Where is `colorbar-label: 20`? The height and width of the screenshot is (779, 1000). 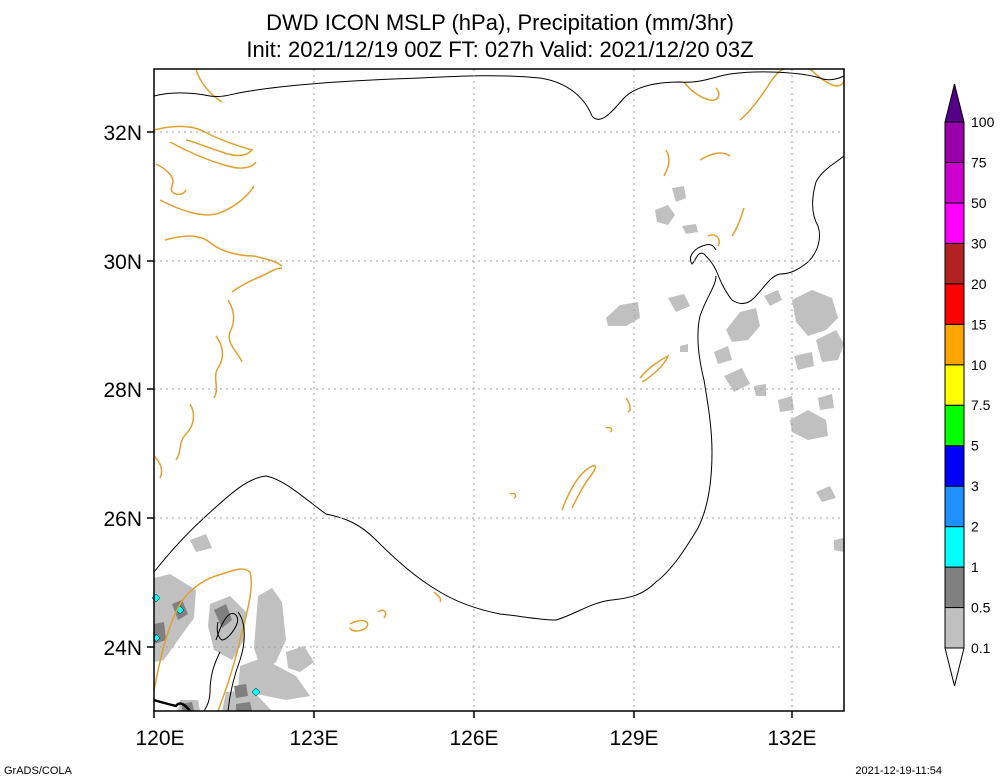 colorbar-label: 20 is located at coordinates (979, 284).